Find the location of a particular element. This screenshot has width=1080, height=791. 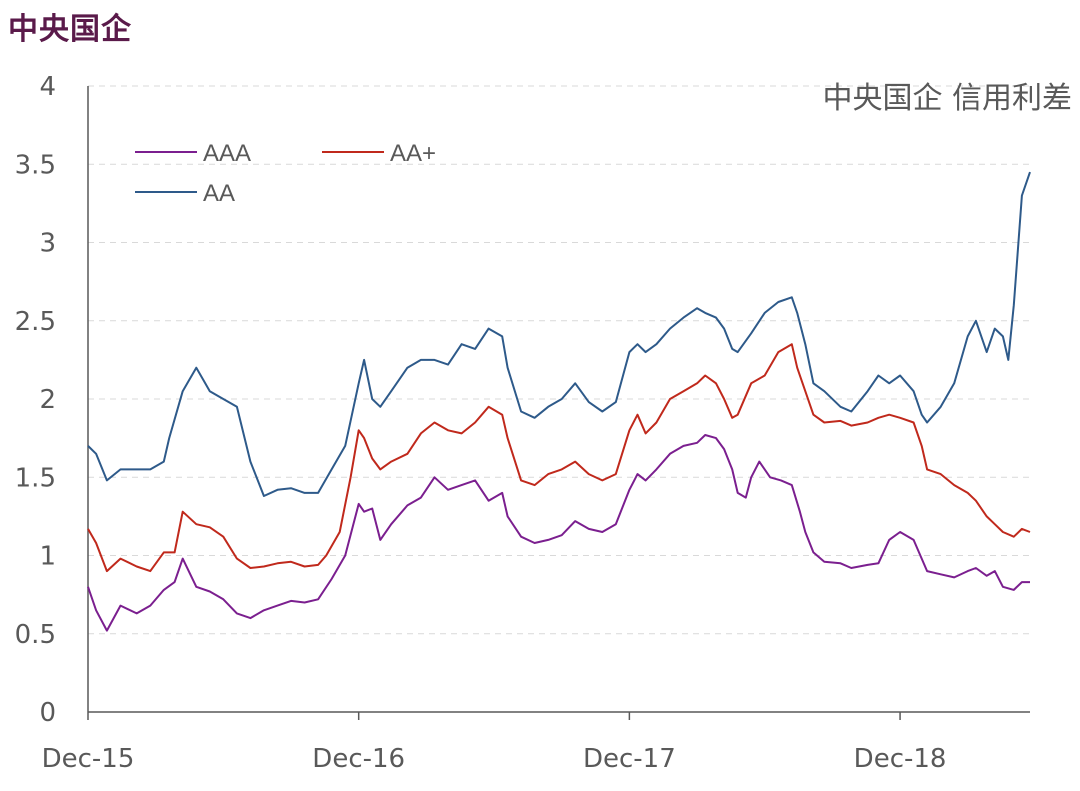

y-tick-label: 1 is located at coordinates (47, 557).